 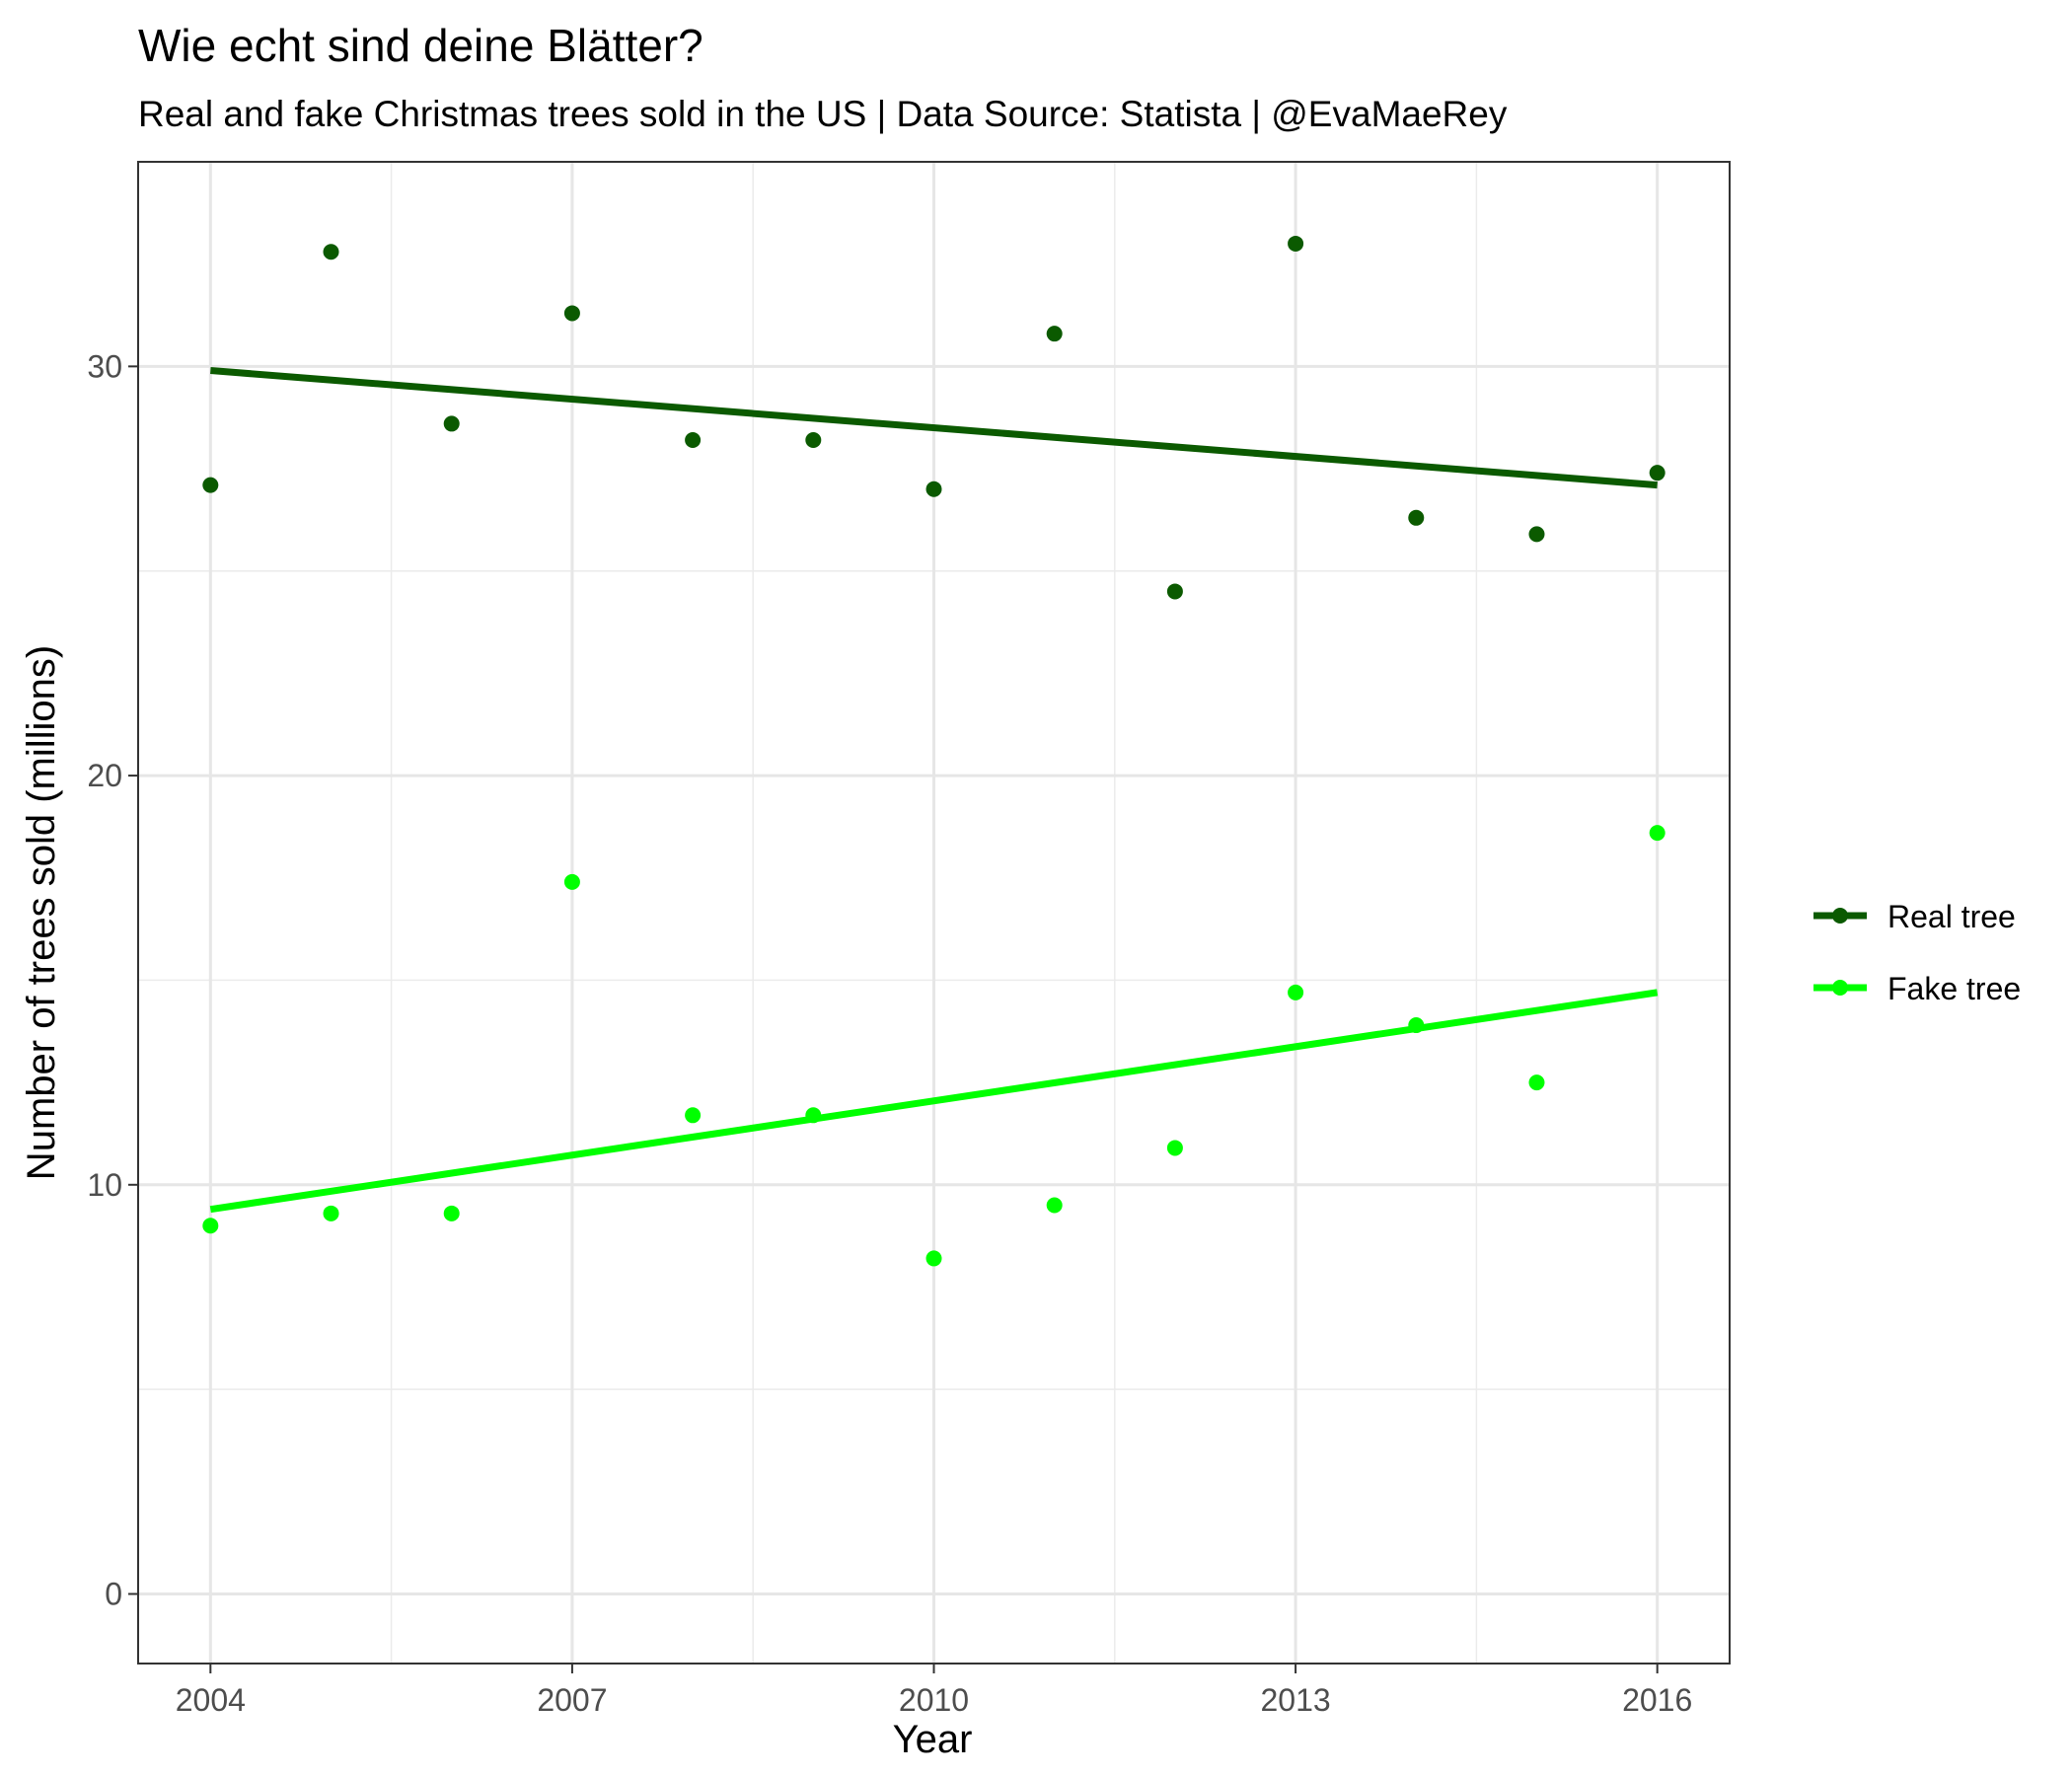 I want to click on legend: Real tree Fake tree, so click(x=1917, y=953).